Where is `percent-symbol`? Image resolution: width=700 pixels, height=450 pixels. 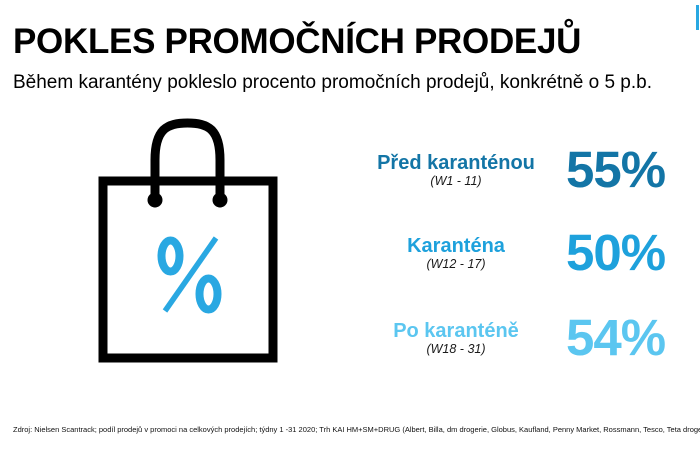
percent-symbol is located at coordinates (189, 275).